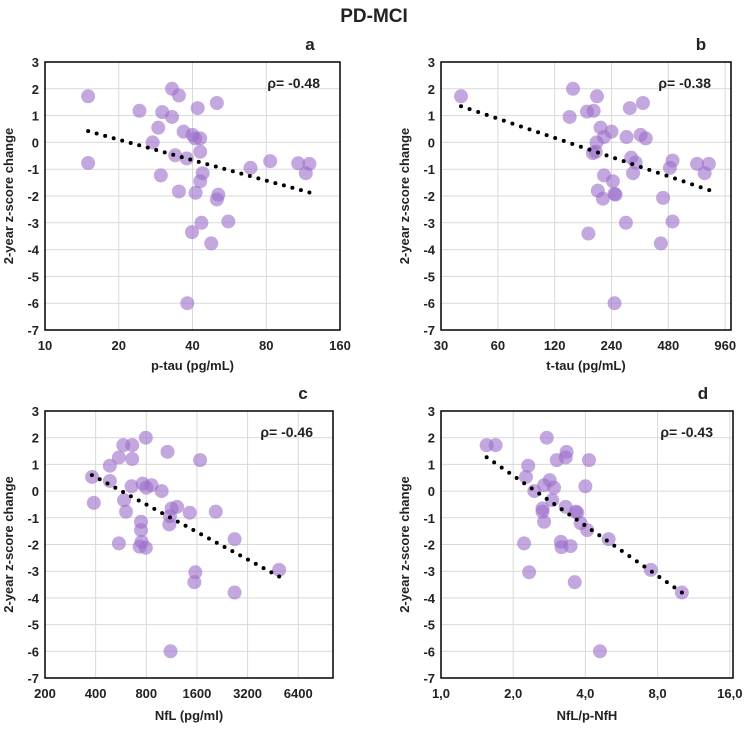  I want to click on x-axis-title: NfL (pg/ml), so click(189, 715).